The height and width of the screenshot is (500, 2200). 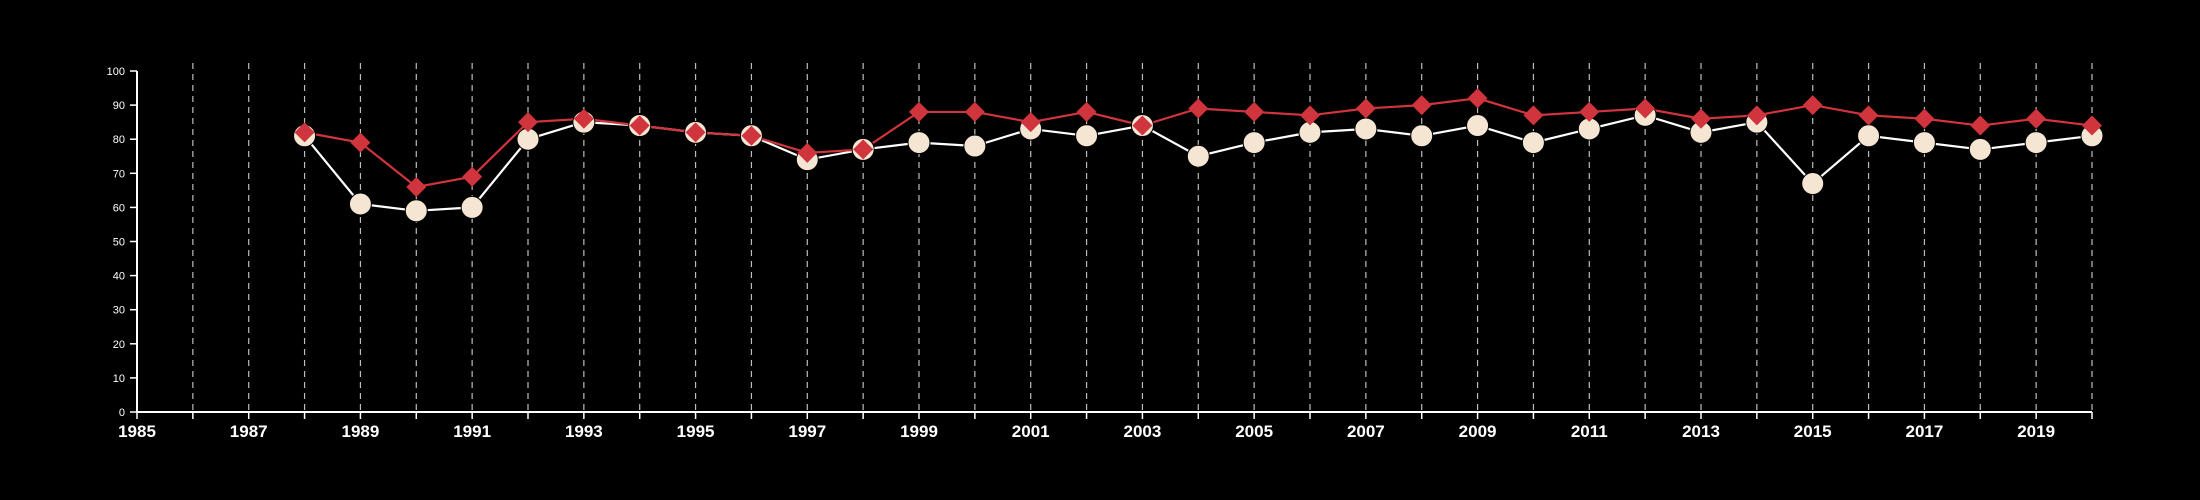 What do you see at coordinates (119, 174) in the screenshot?
I see `y-tick-label: 70` at bounding box center [119, 174].